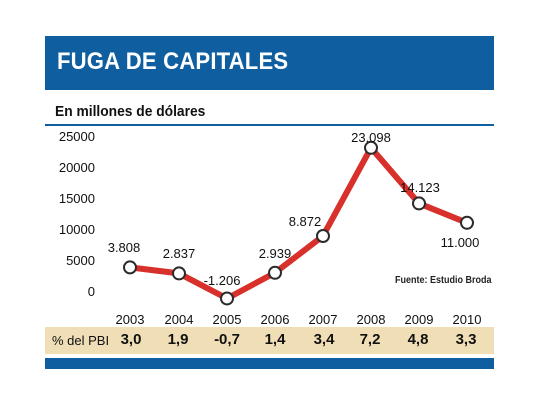 The height and width of the screenshot is (405, 540). Describe the element at coordinates (467, 319) in the screenshot. I see `x-tick-label: 2010` at that location.